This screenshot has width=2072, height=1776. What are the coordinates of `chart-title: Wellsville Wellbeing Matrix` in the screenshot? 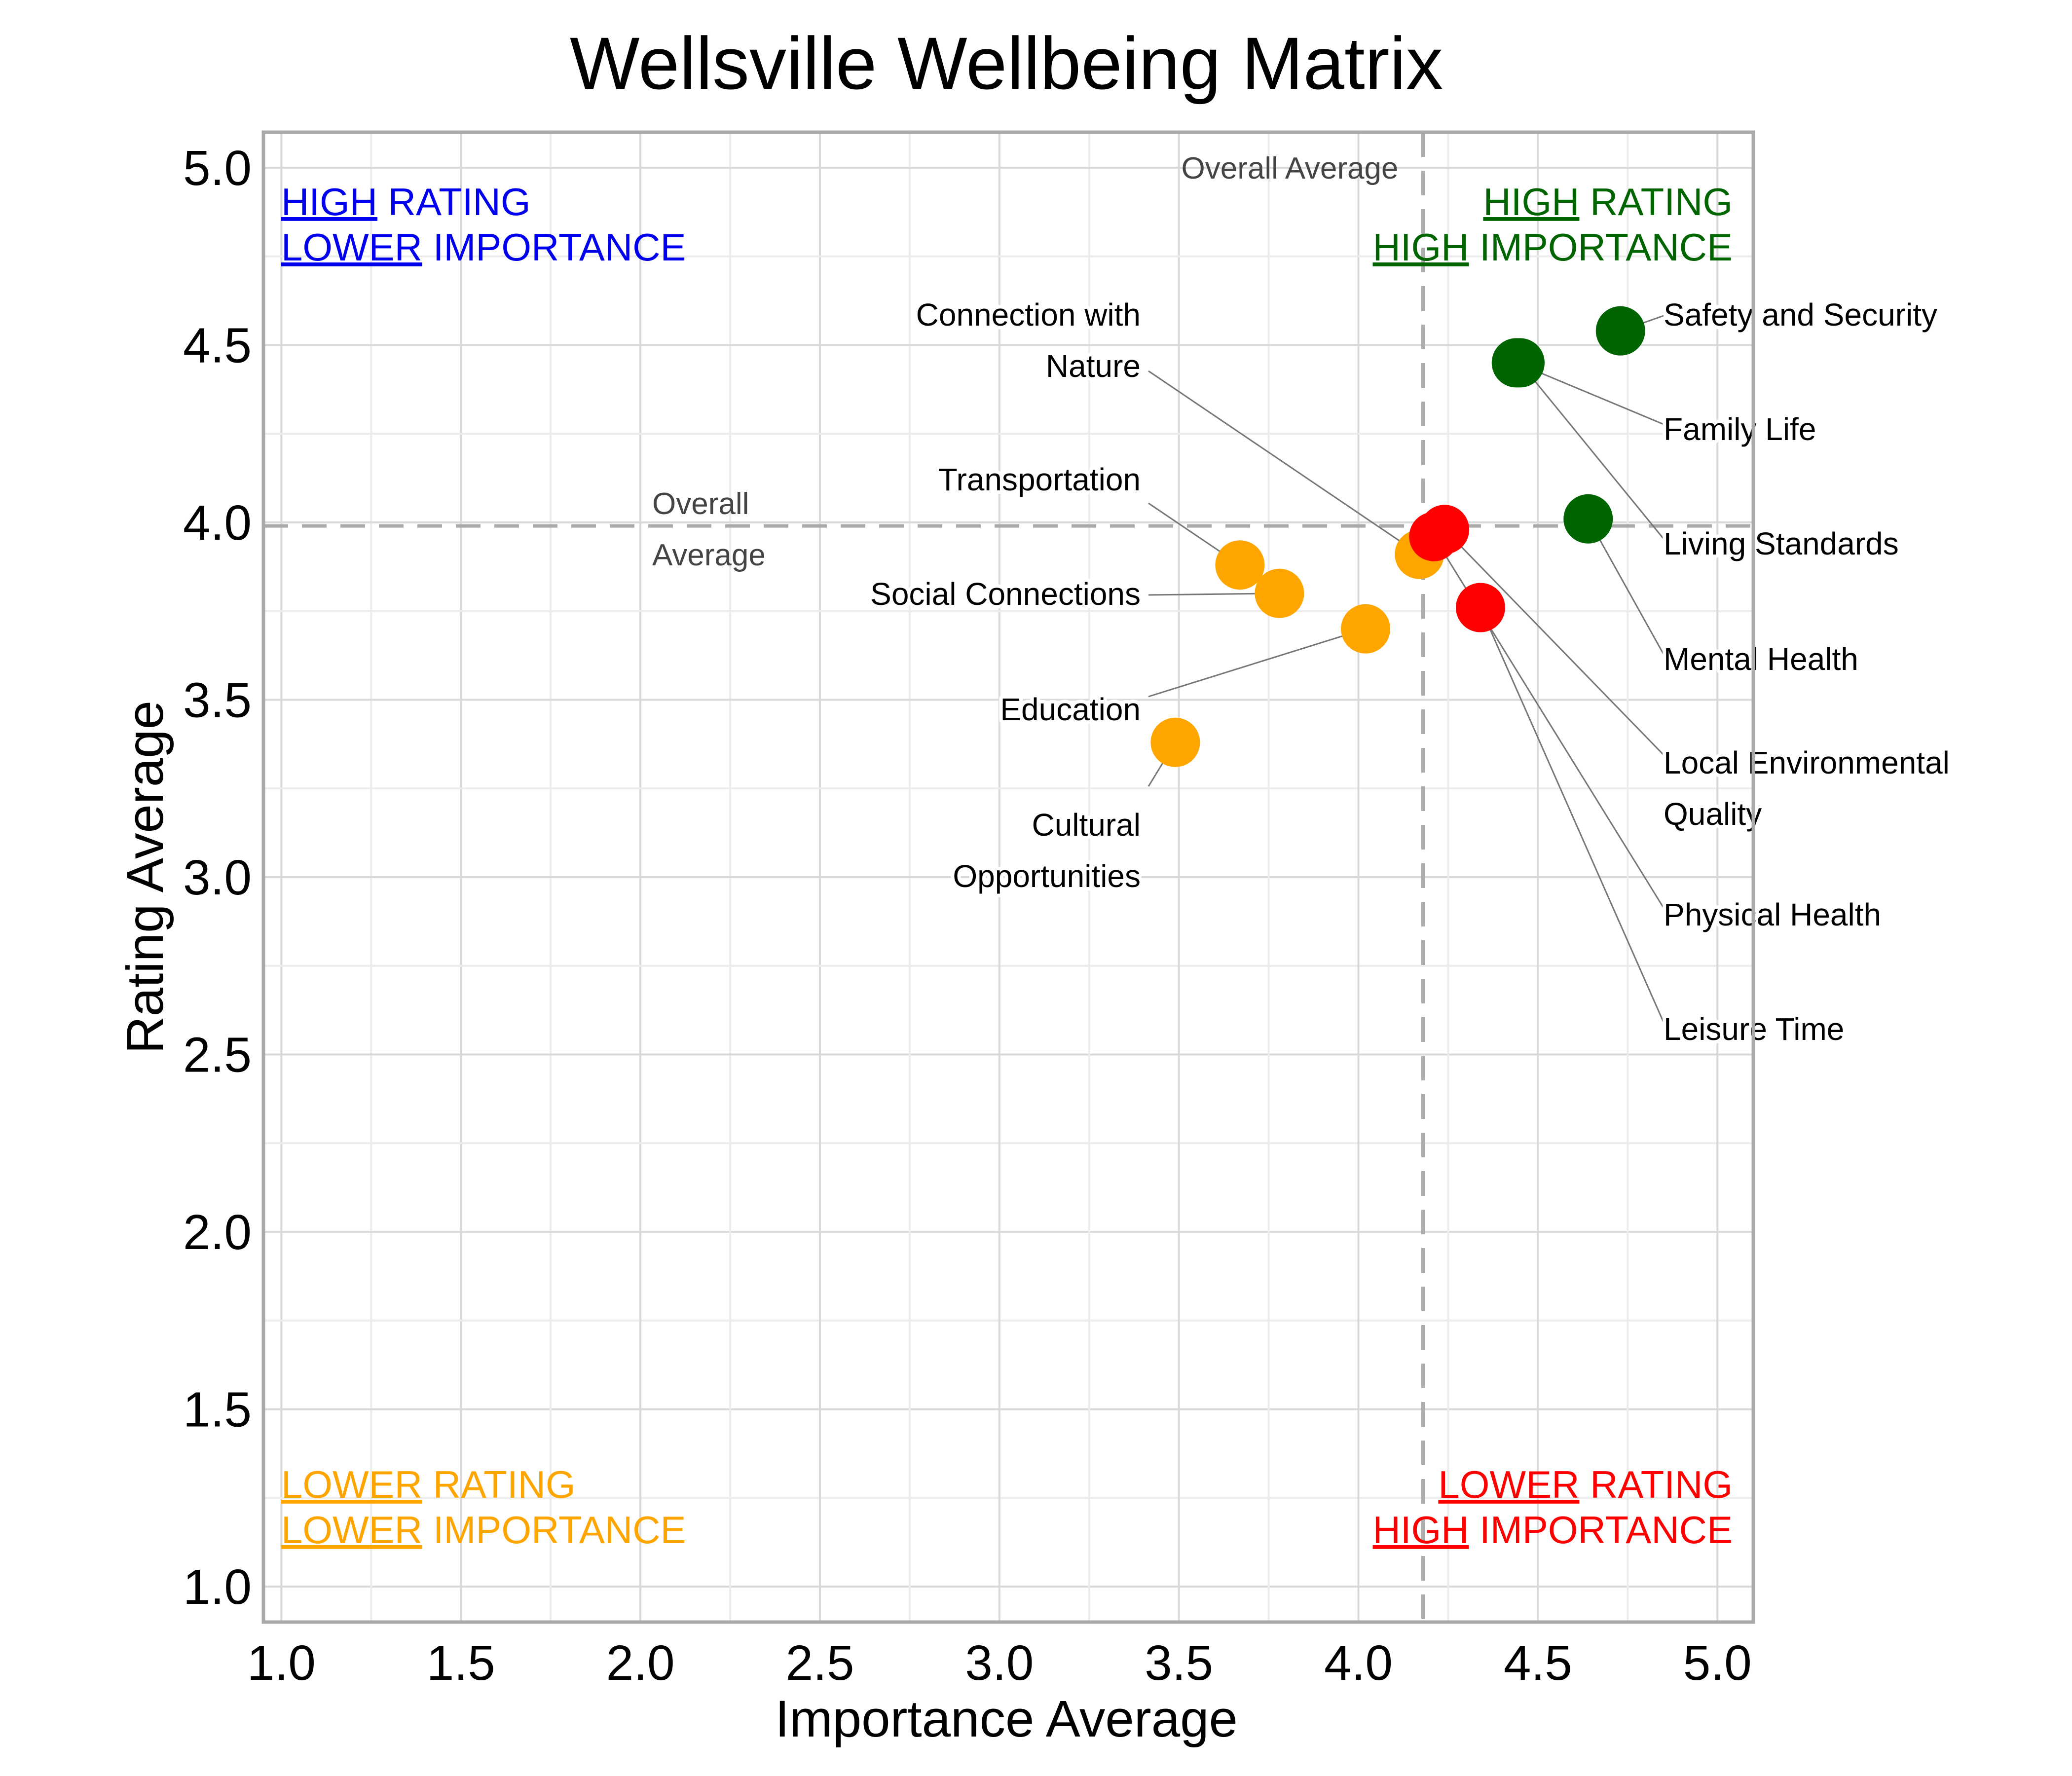 It's located at (1007, 64).